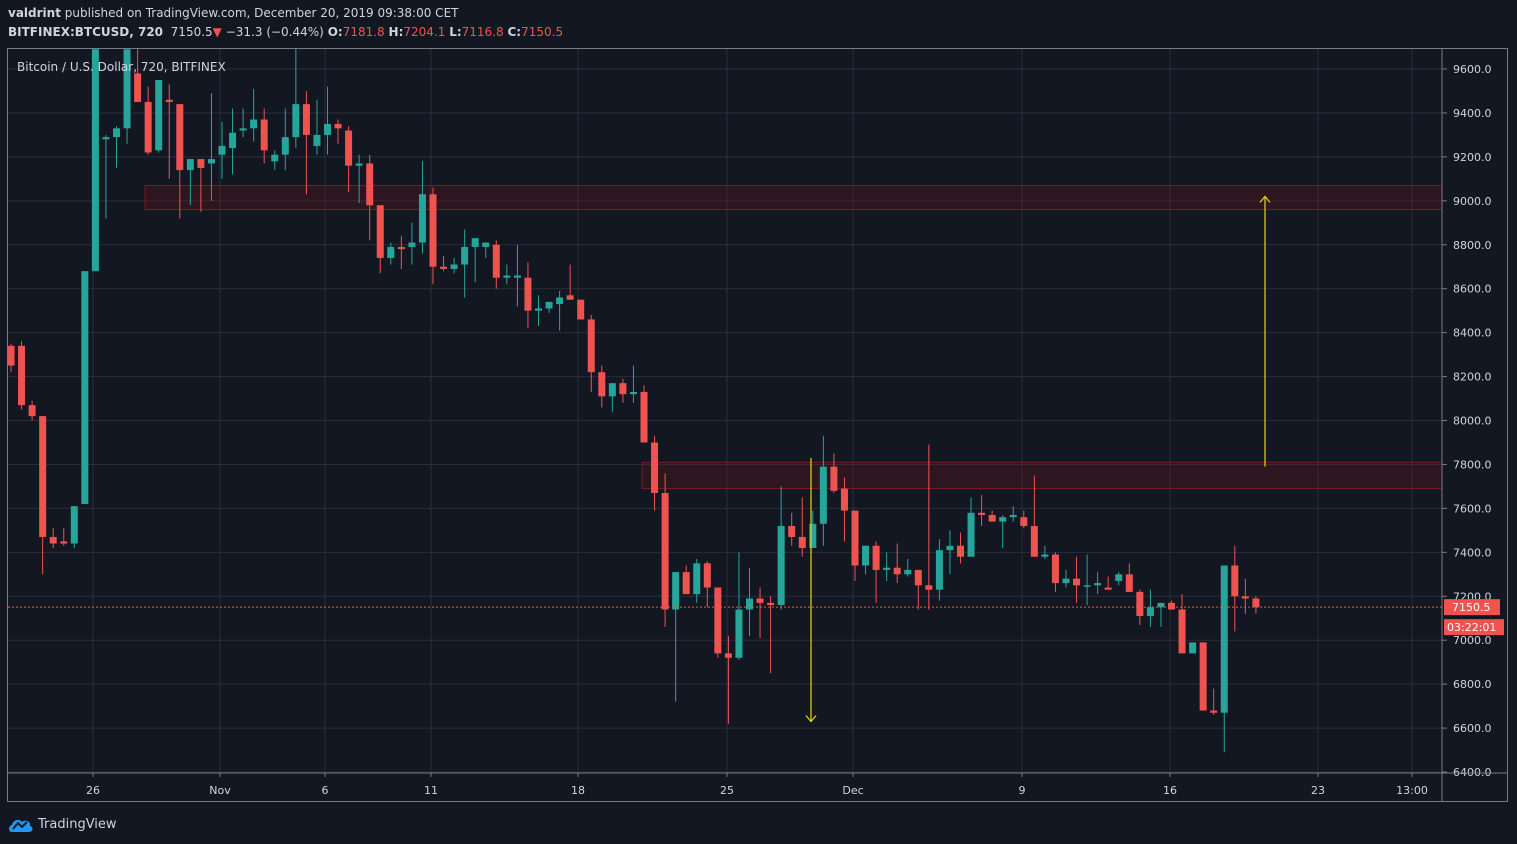 The width and height of the screenshot is (1517, 844). I want to click on resistance-7800-zone, so click(1041, 475).